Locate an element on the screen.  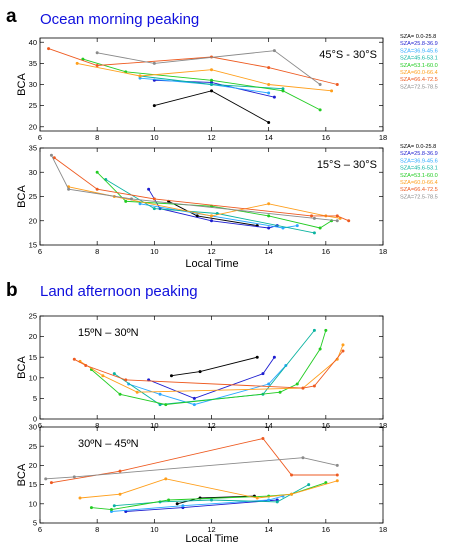
region-label: 15°S – 30°S is located at coordinates (347, 165).